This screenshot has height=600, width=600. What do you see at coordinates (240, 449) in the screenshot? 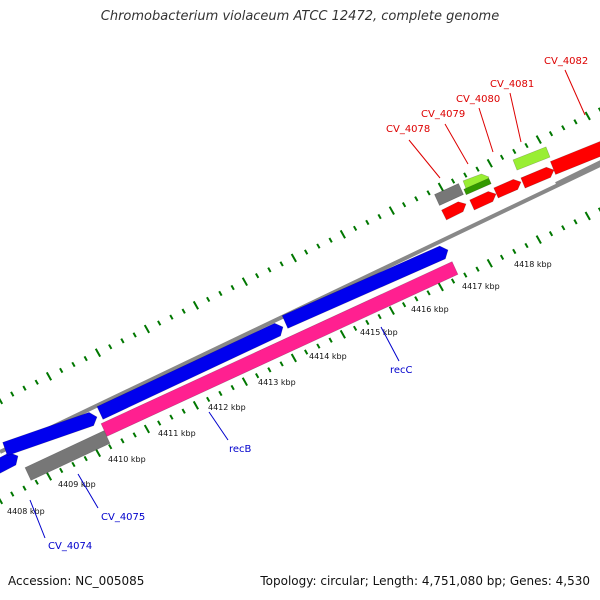
I see `gene-label-recb: recB` at bounding box center [240, 449].